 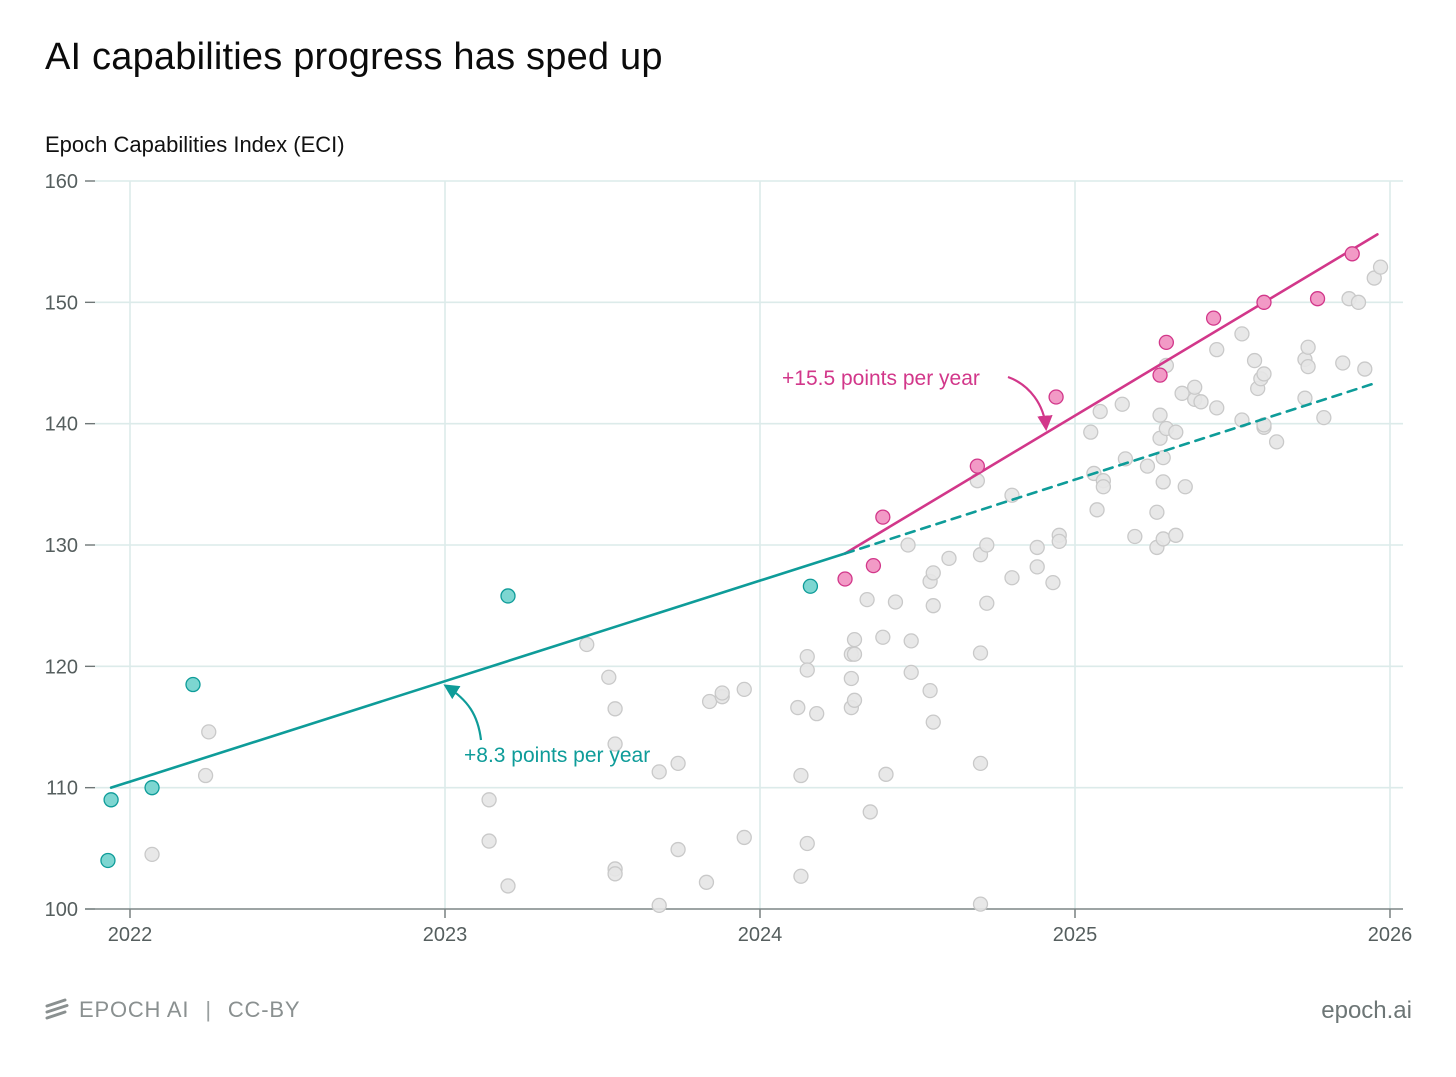 I want to click on y-tick-label: 140, so click(x=61, y=425).